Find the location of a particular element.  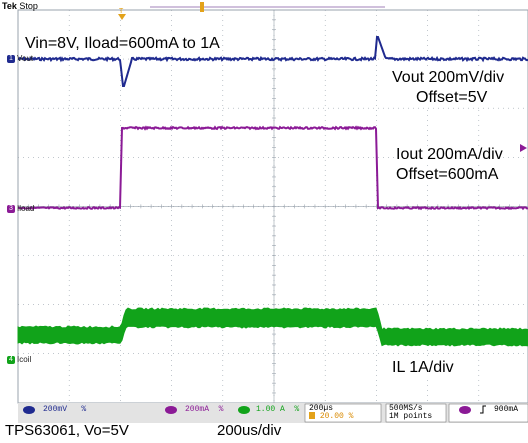

trigger-position-readout: 20.00 % is located at coordinates (331, 416).